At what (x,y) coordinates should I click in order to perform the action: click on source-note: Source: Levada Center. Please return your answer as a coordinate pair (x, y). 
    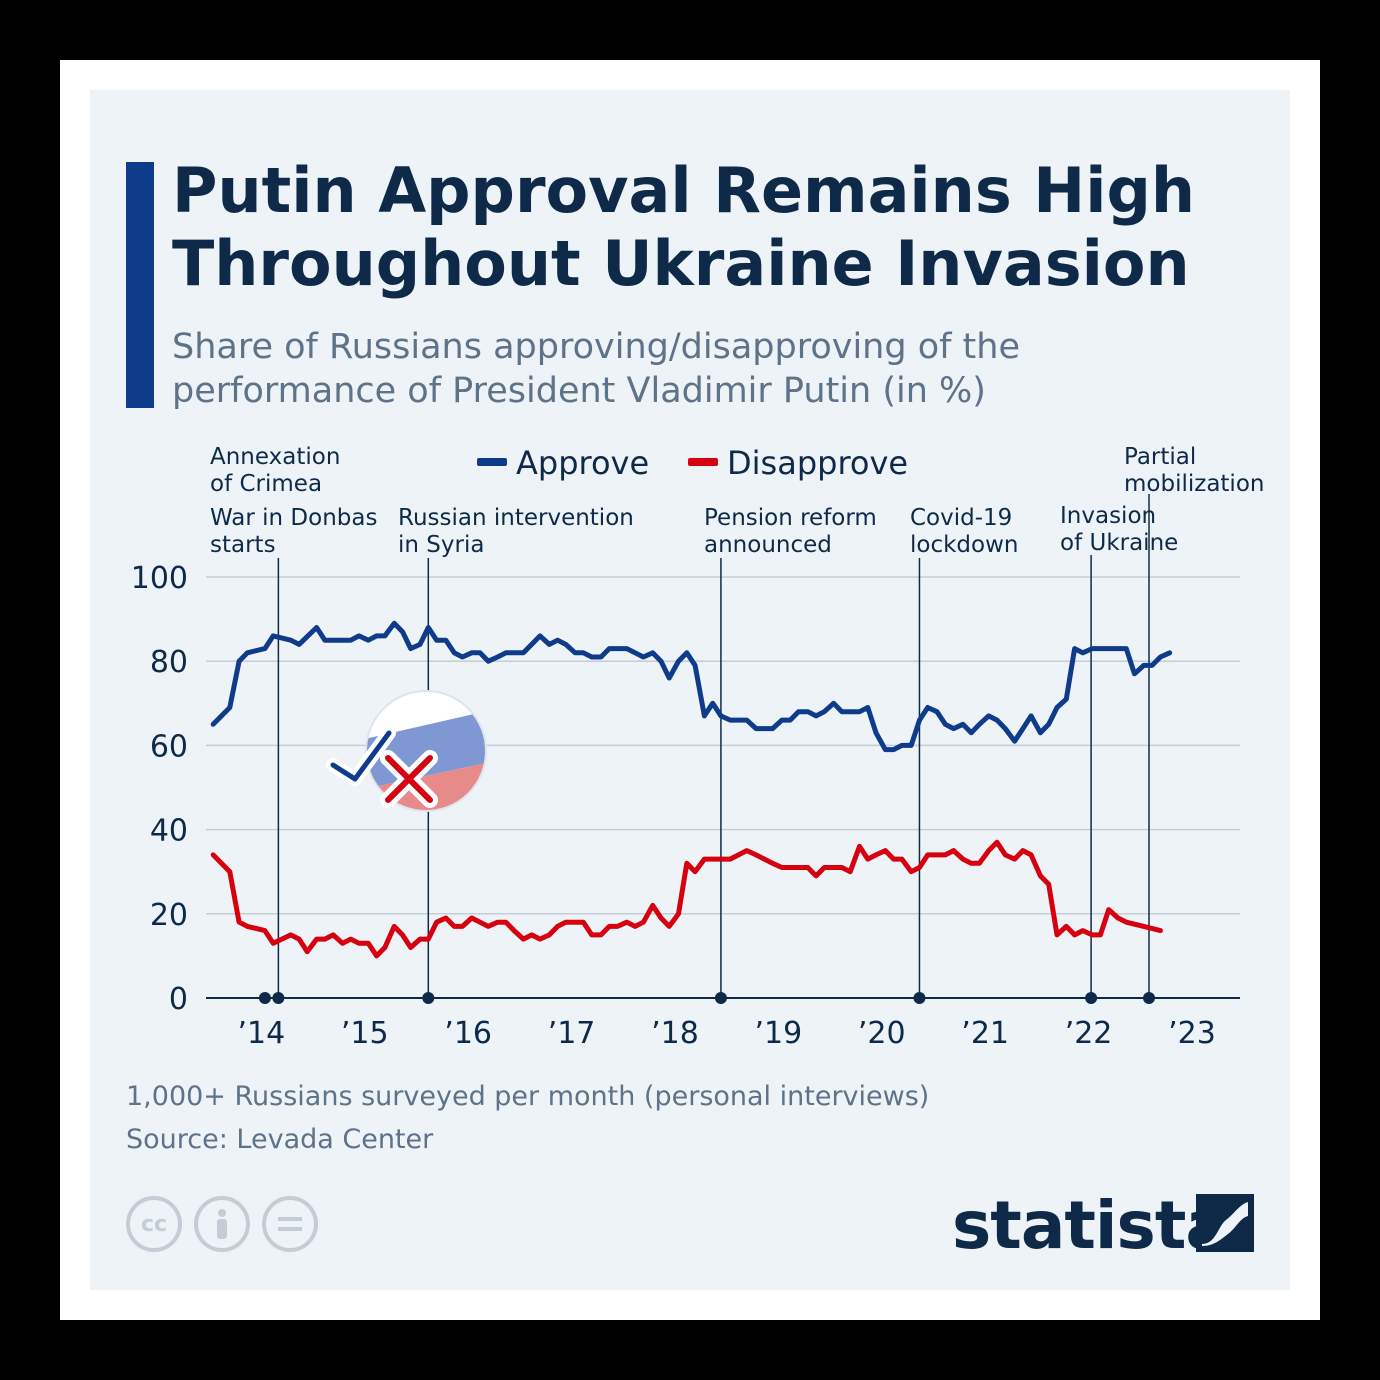
    Looking at the image, I should click on (280, 1139).